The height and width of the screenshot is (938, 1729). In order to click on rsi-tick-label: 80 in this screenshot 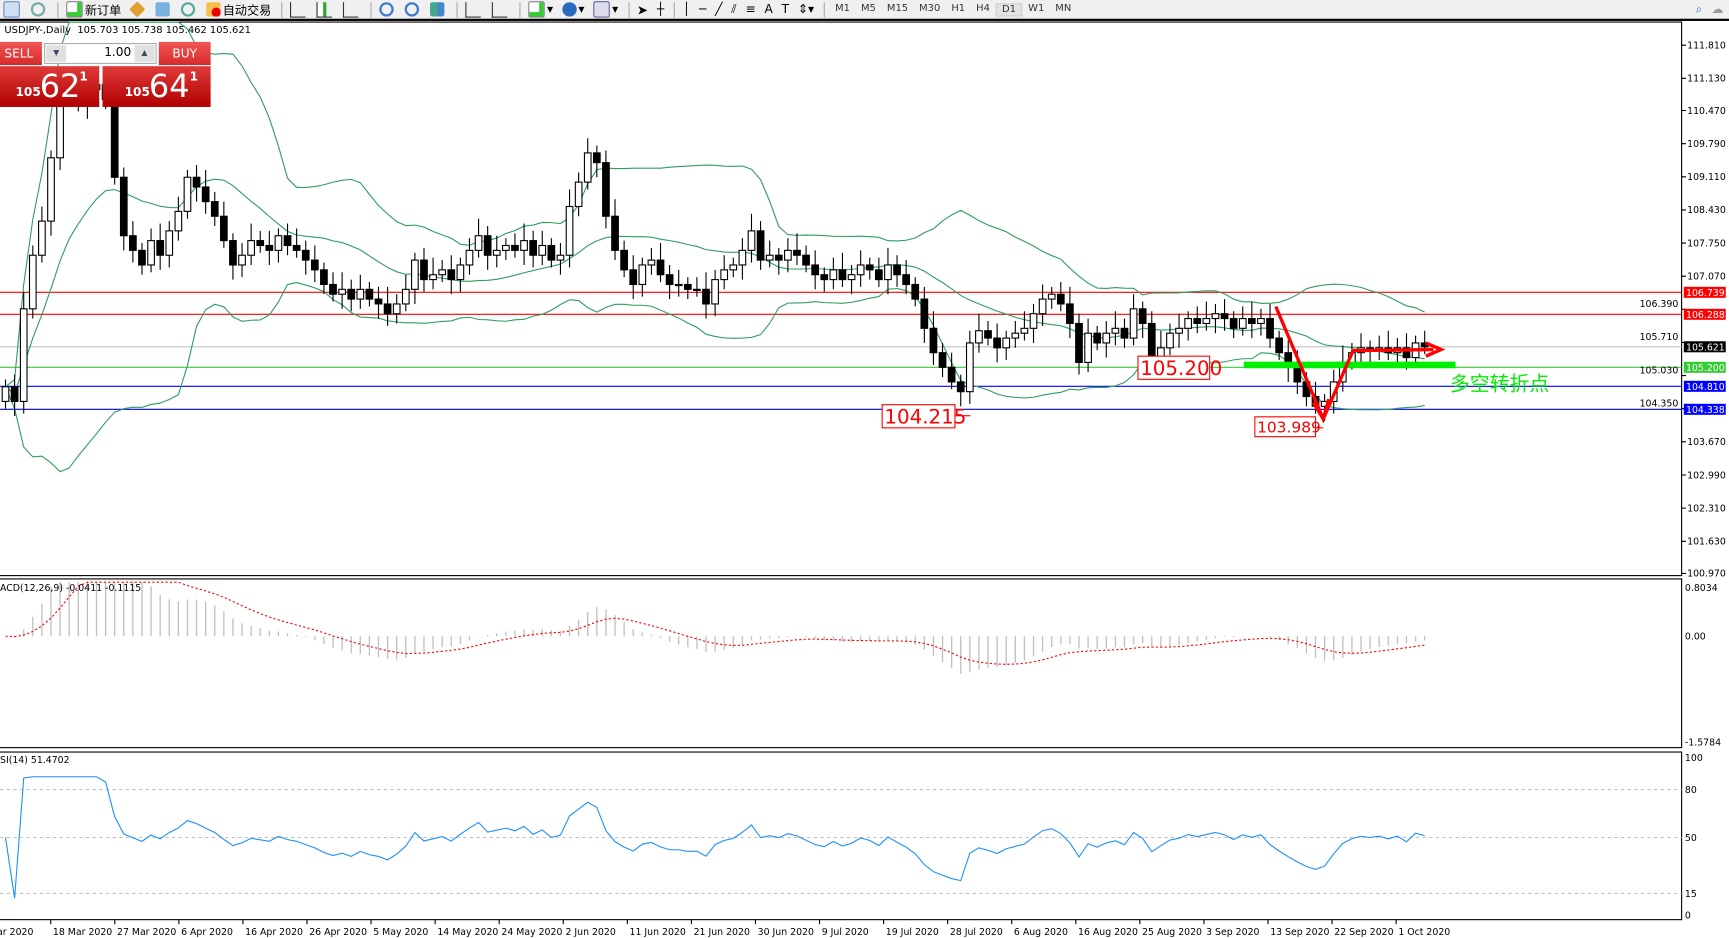, I will do `click(1691, 790)`.